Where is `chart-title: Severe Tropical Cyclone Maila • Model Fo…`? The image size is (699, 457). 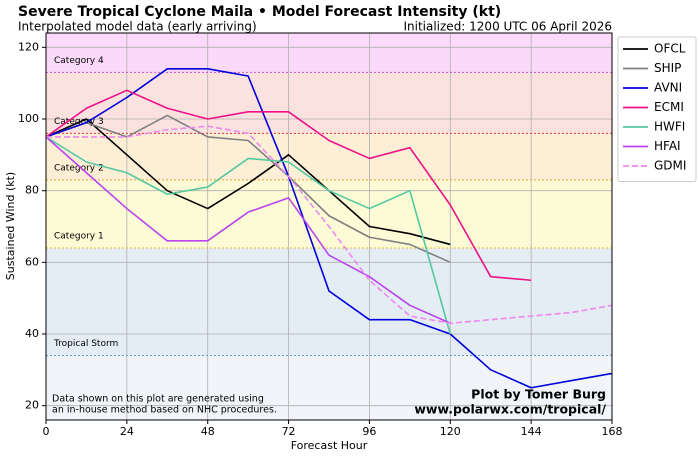 chart-title: Severe Tropical Cyclone Maila • Model Fo… is located at coordinates (259, 12).